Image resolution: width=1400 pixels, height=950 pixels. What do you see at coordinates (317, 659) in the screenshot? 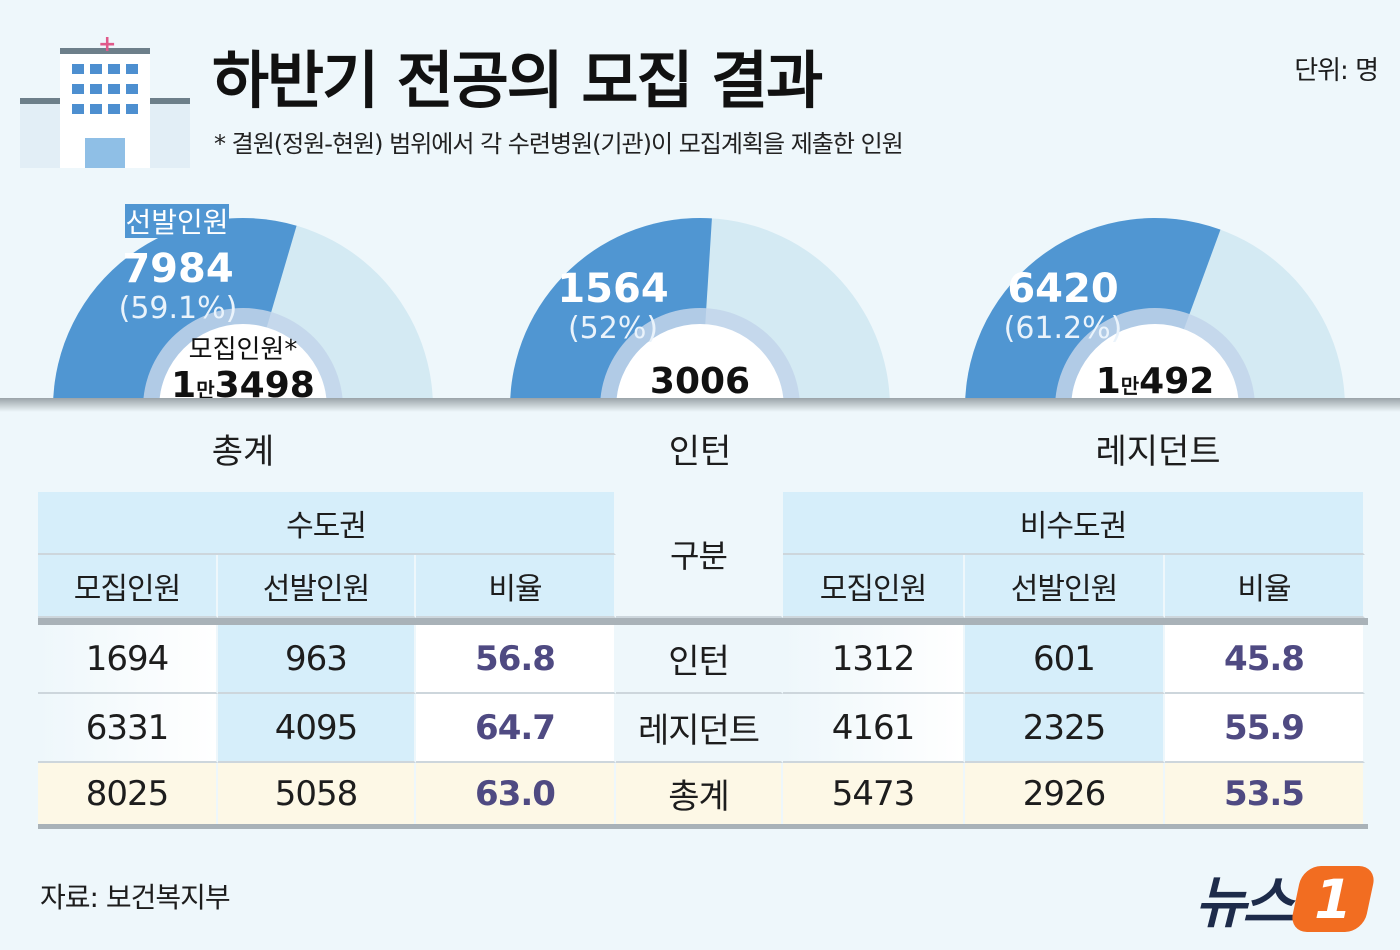
I see `table-cell: 963` at bounding box center [317, 659].